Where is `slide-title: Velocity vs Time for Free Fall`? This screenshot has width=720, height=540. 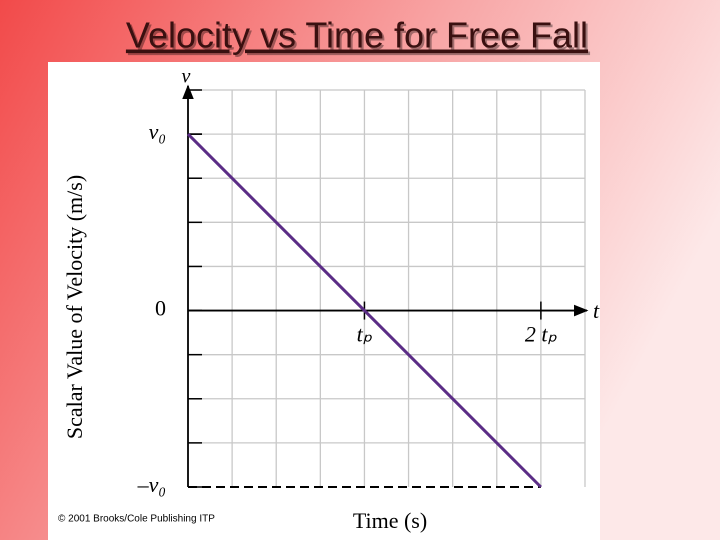
slide-title: Velocity vs Time for Free Fall is located at coordinates (357, 35).